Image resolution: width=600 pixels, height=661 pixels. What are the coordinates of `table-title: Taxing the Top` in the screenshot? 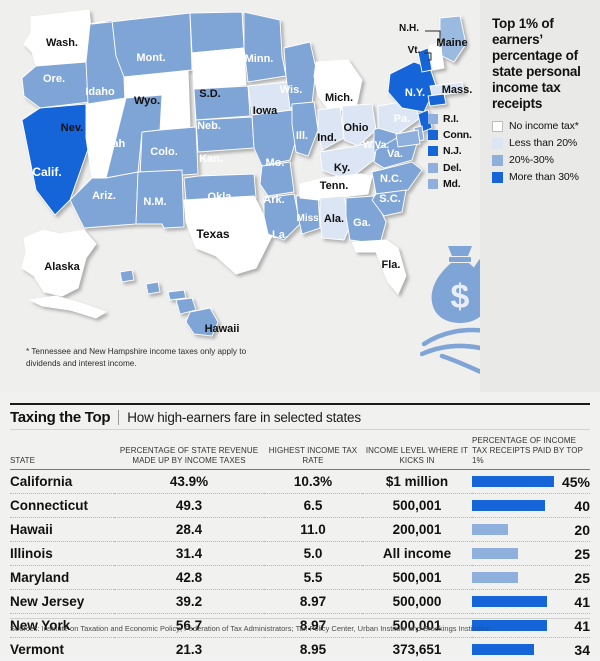 It's located at (60, 417).